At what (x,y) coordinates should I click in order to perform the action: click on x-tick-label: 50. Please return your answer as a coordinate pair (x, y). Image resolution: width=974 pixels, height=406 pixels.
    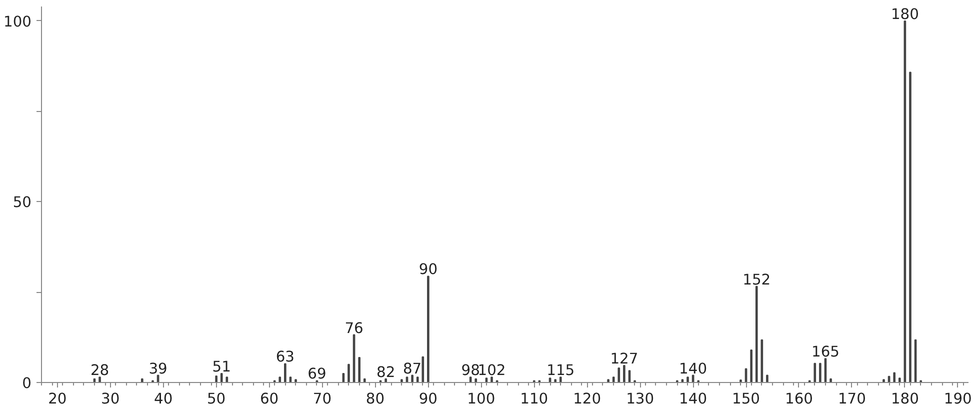
    Looking at the image, I should click on (216, 398).